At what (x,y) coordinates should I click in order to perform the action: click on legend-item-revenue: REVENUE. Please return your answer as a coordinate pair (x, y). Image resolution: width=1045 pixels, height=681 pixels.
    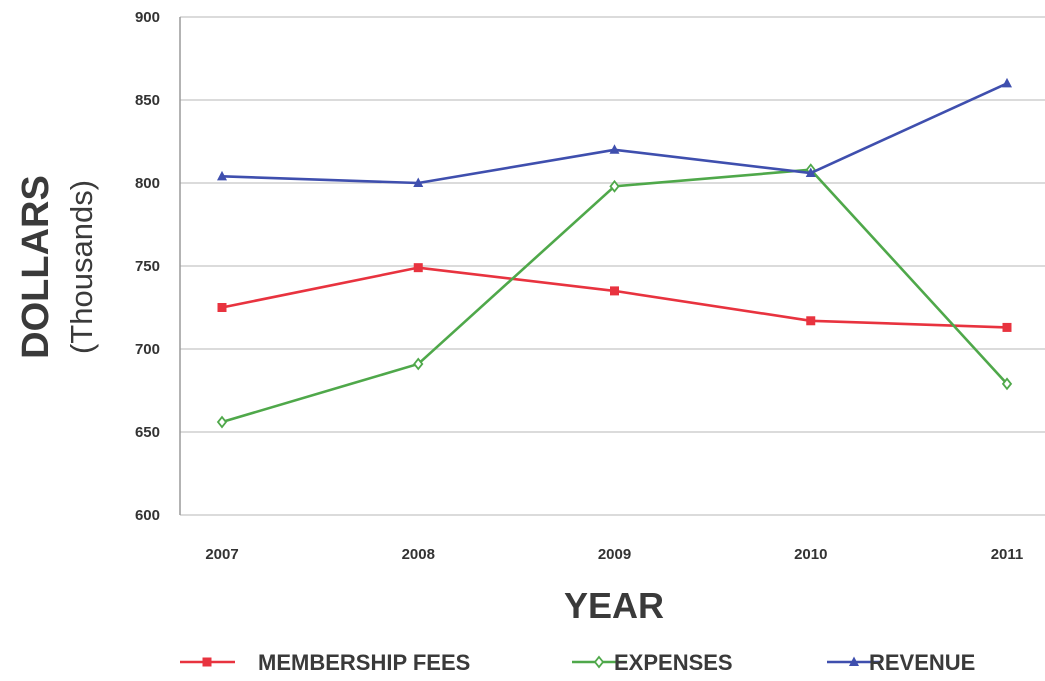
    Looking at the image, I should click on (901, 662).